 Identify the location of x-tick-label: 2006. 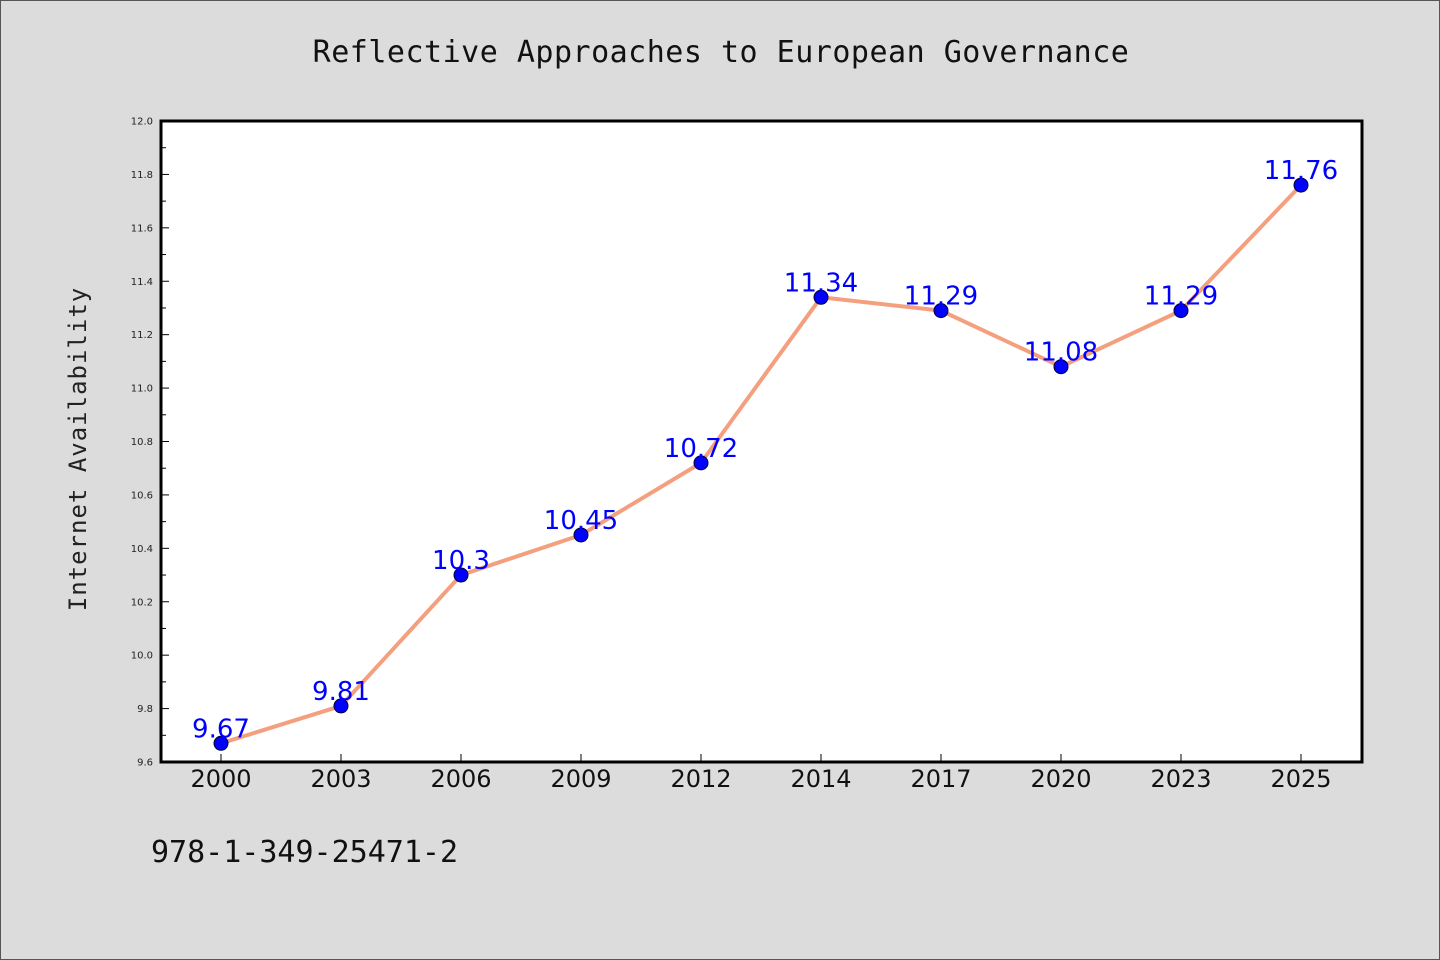
(460, 779).